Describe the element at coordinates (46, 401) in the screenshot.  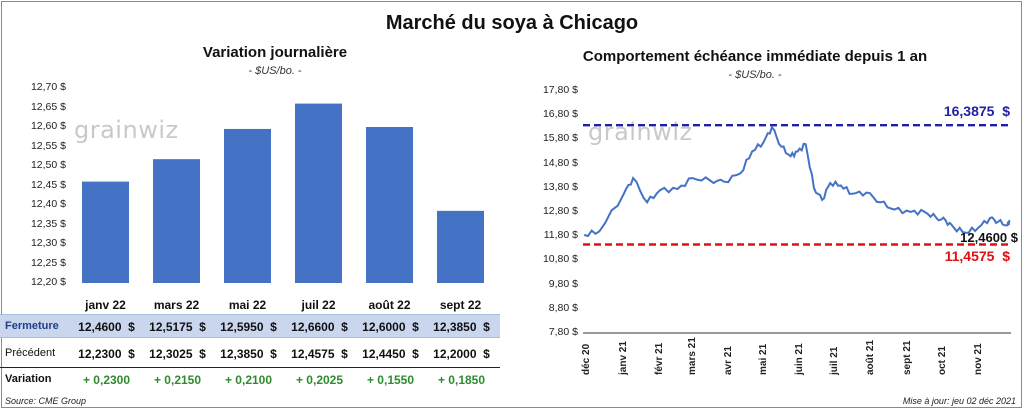
I see `source-note: Source: CME Group` at that location.